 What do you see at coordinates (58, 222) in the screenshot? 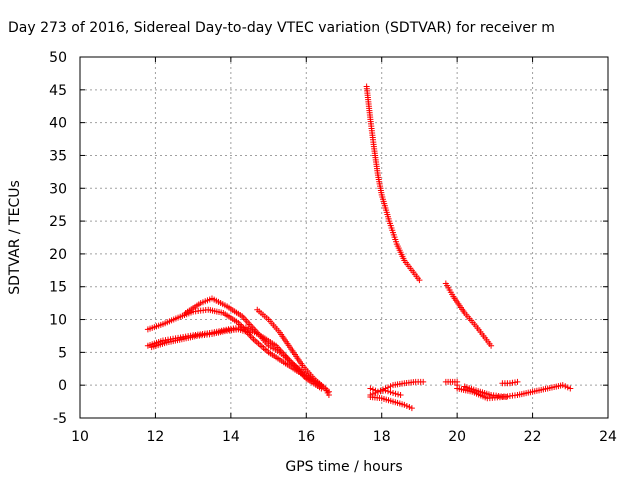
I see `y-tick-label: 25` at bounding box center [58, 222].